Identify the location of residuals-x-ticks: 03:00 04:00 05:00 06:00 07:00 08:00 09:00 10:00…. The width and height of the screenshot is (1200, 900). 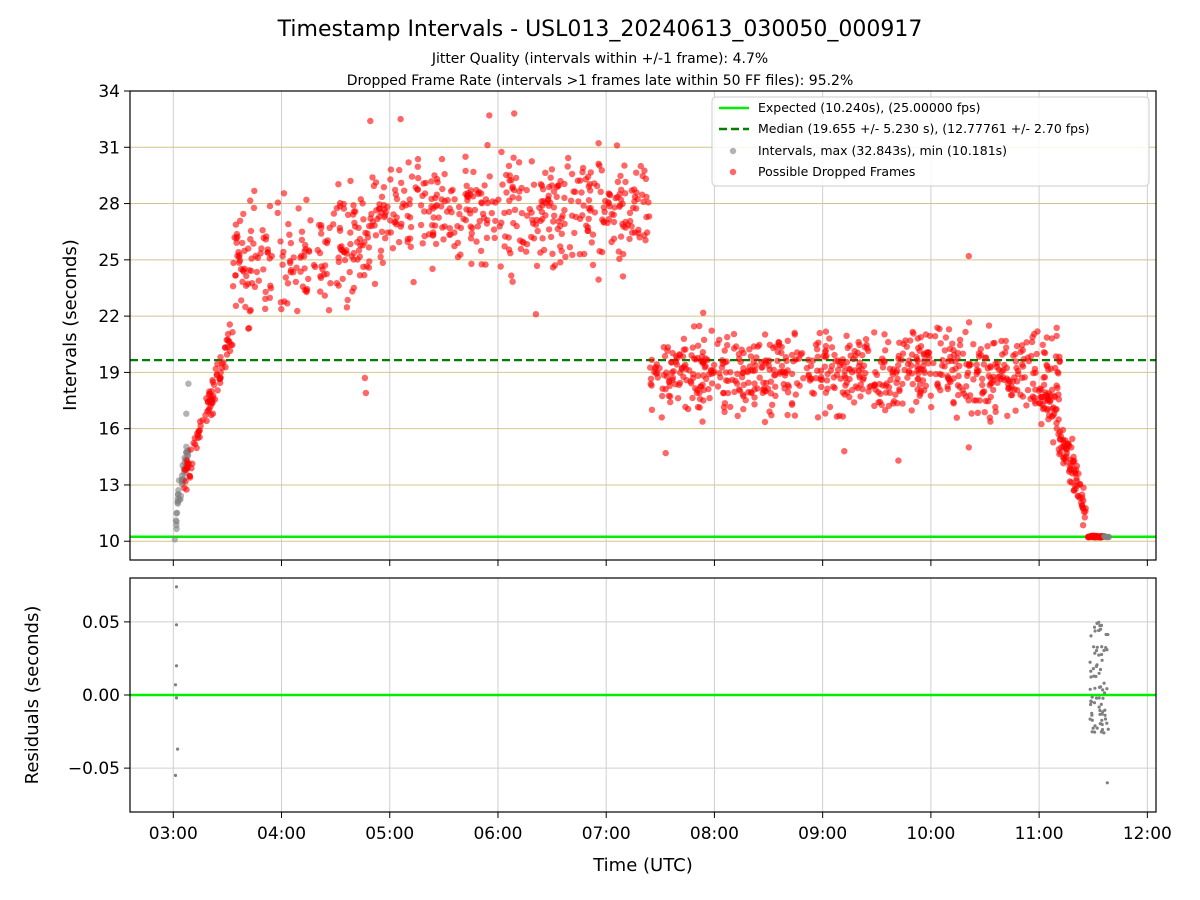
(660, 828).